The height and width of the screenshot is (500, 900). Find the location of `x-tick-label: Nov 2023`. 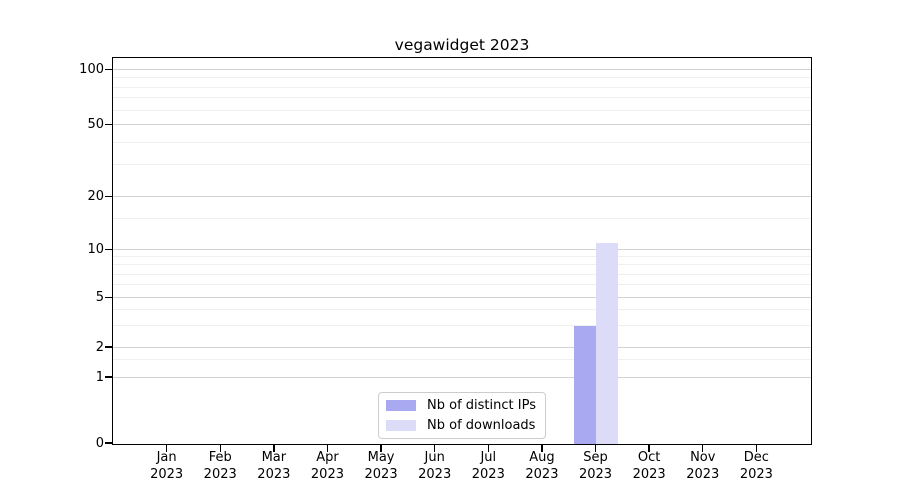

x-tick-label: Nov 2023 is located at coordinates (703, 466).